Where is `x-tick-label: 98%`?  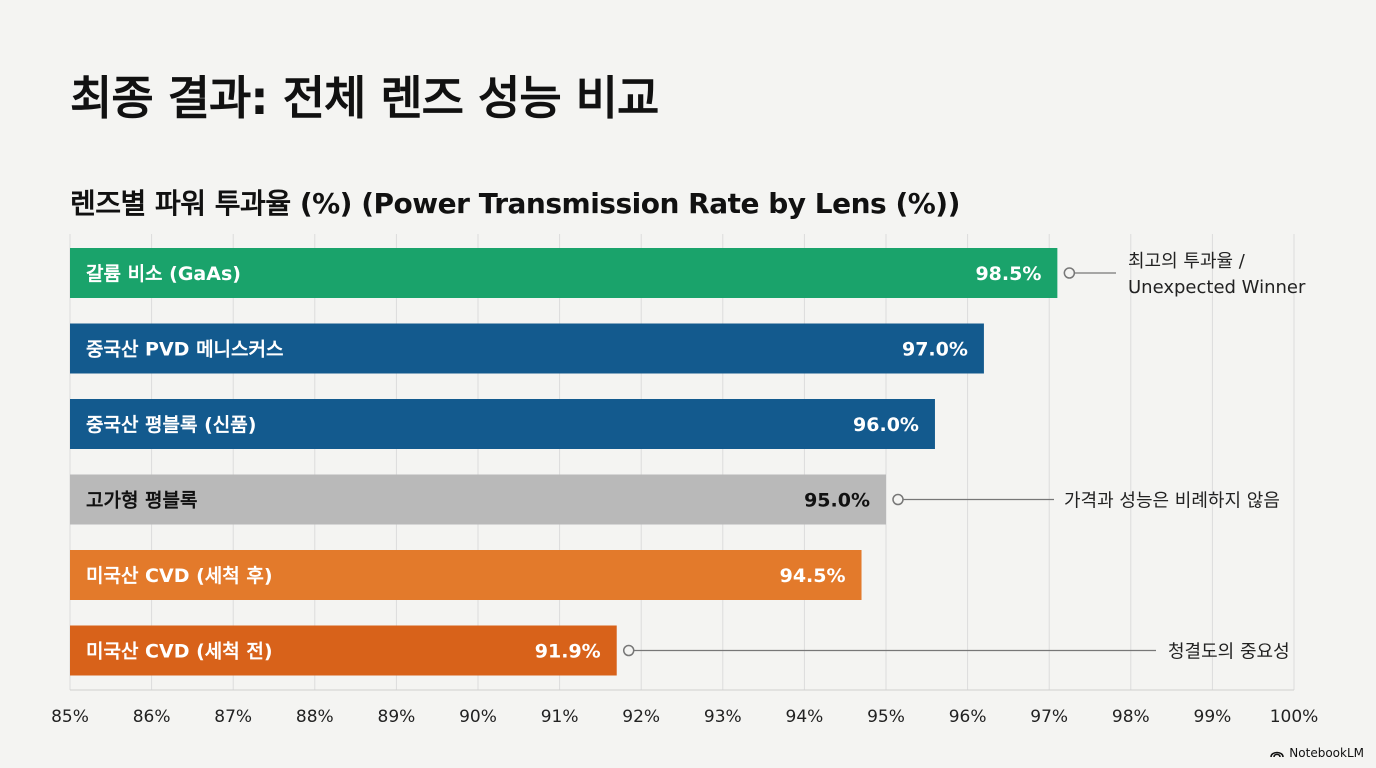
x-tick-label: 98% is located at coordinates (1131, 717).